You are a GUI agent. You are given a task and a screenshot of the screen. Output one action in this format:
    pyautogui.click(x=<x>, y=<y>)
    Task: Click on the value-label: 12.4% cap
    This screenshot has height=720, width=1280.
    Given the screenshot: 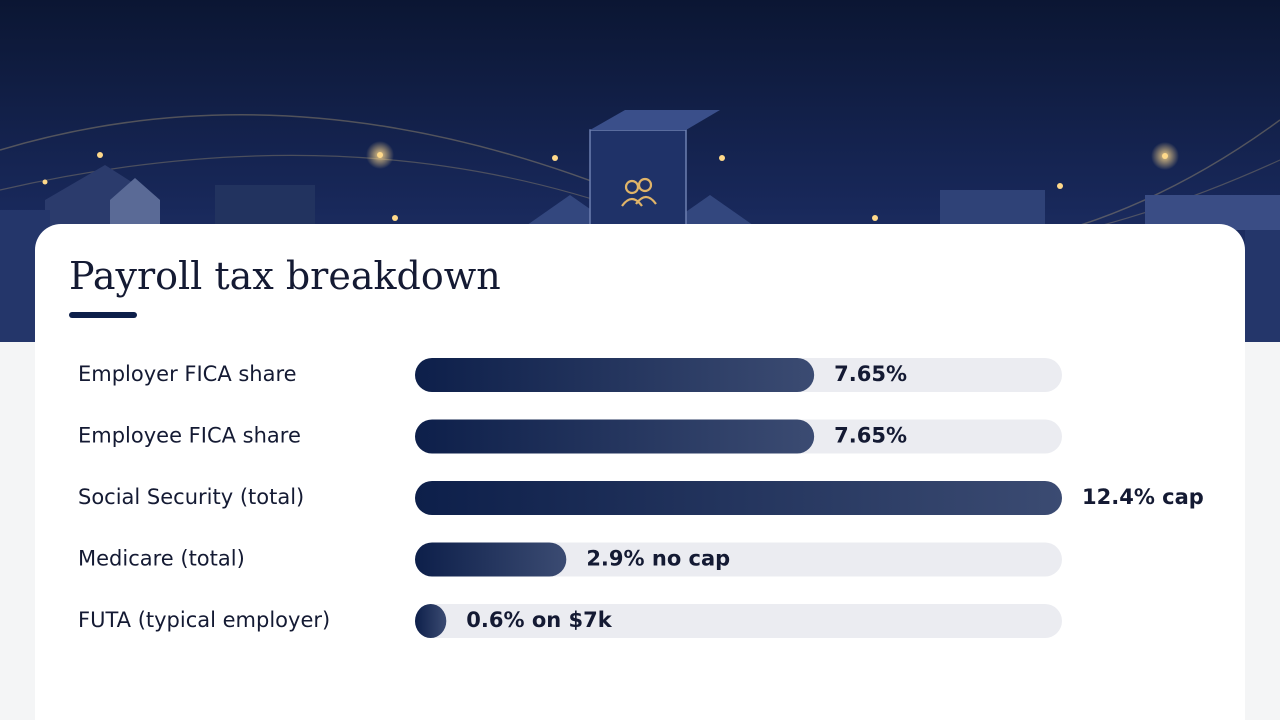 What is the action you would take?
    pyautogui.click(x=1143, y=497)
    